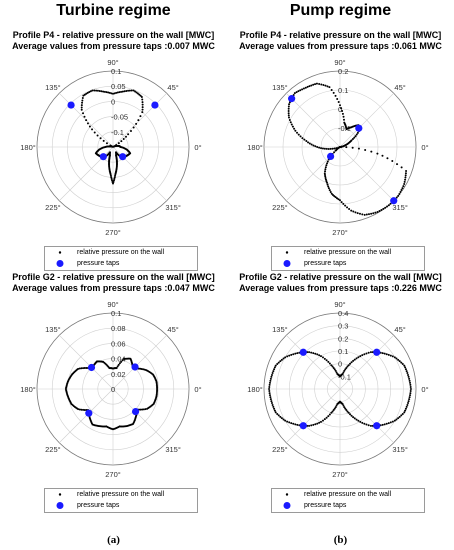 The height and width of the screenshot is (550, 454). I want to click on series-wall-pressure, so click(112, 137).